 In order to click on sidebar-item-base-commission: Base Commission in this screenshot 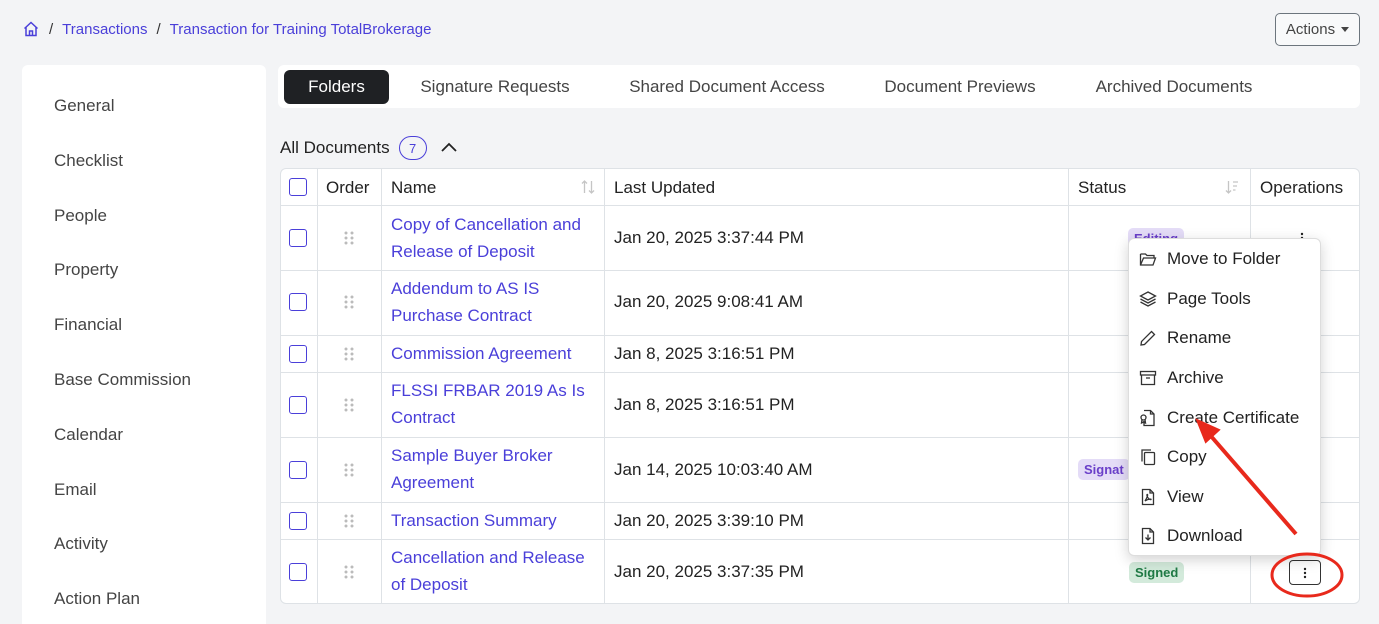, I will do `click(122, 379)`.